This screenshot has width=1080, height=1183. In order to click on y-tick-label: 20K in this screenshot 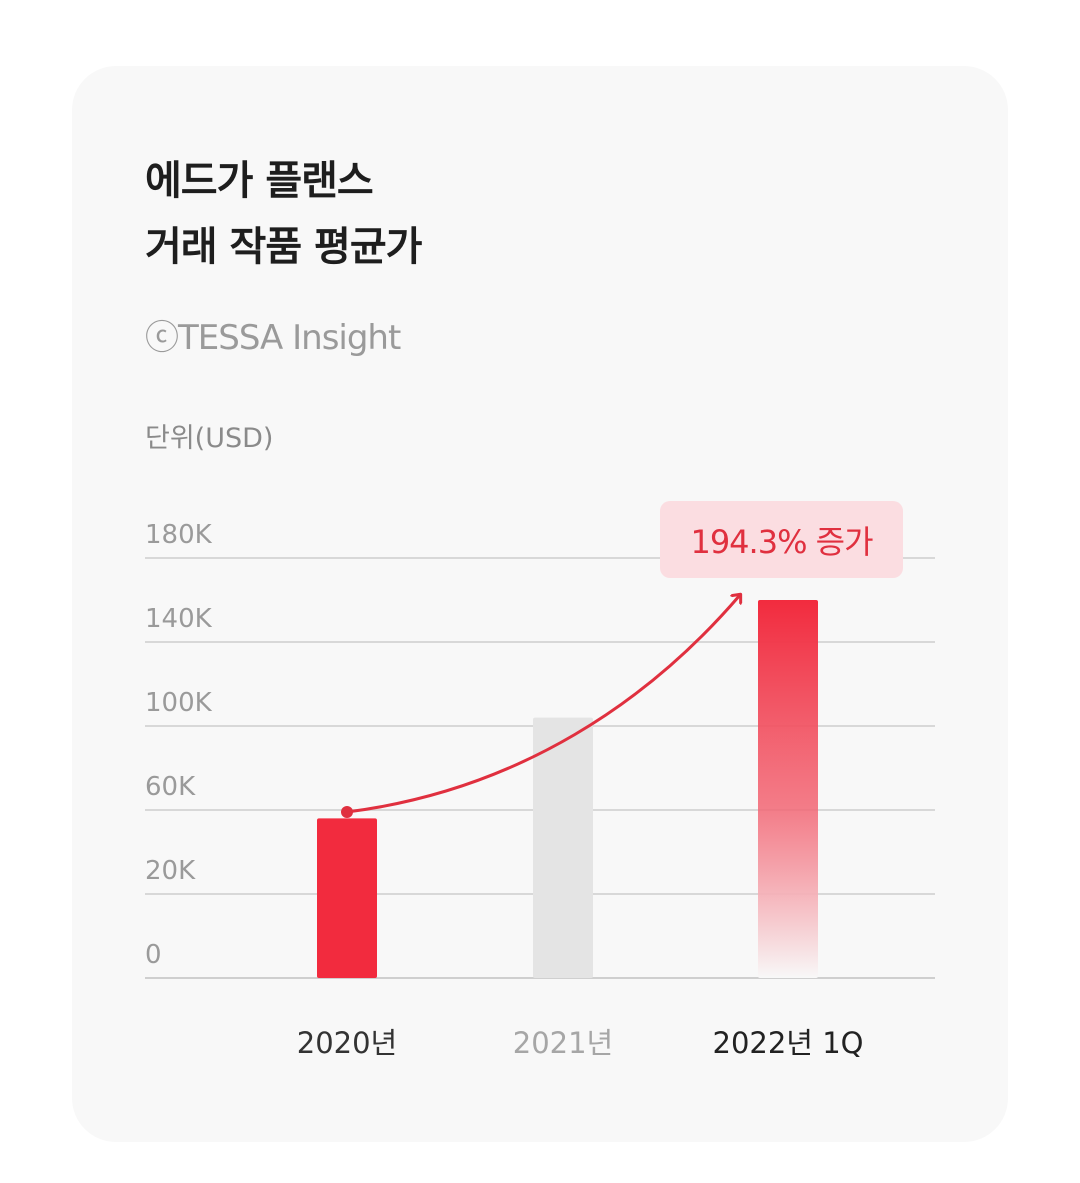, I will do `click(170, 871)`.